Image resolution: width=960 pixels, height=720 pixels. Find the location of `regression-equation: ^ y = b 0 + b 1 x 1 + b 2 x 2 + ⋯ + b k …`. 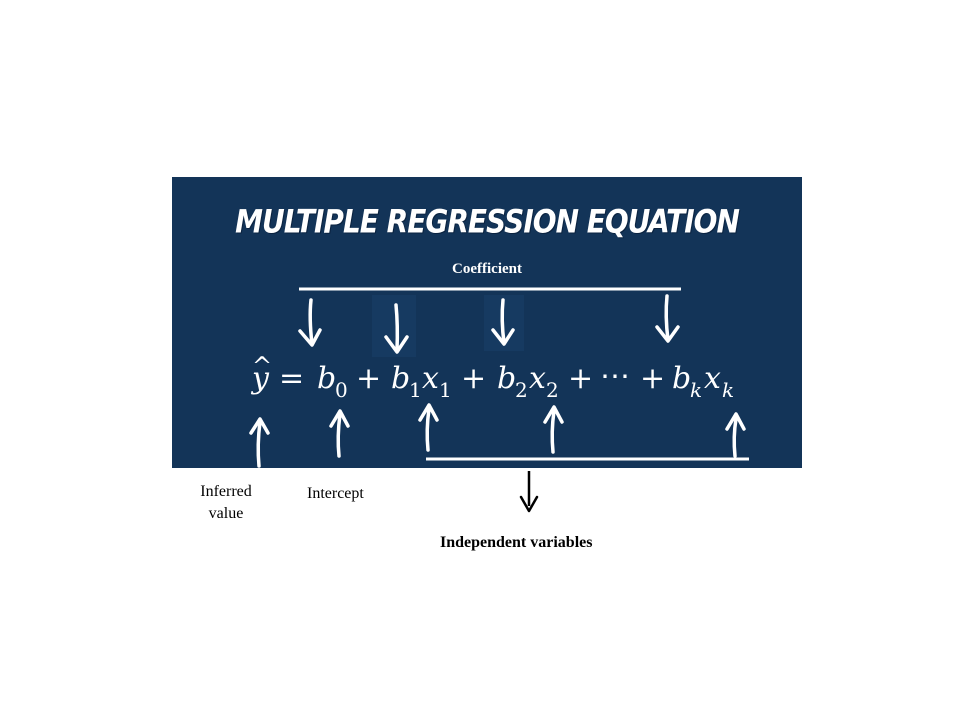

regression-equation: ^ y = b 0 + b 1 x 1 + b 2 x 2 + ⋯ + b k … is located at coordinates (492, 377).